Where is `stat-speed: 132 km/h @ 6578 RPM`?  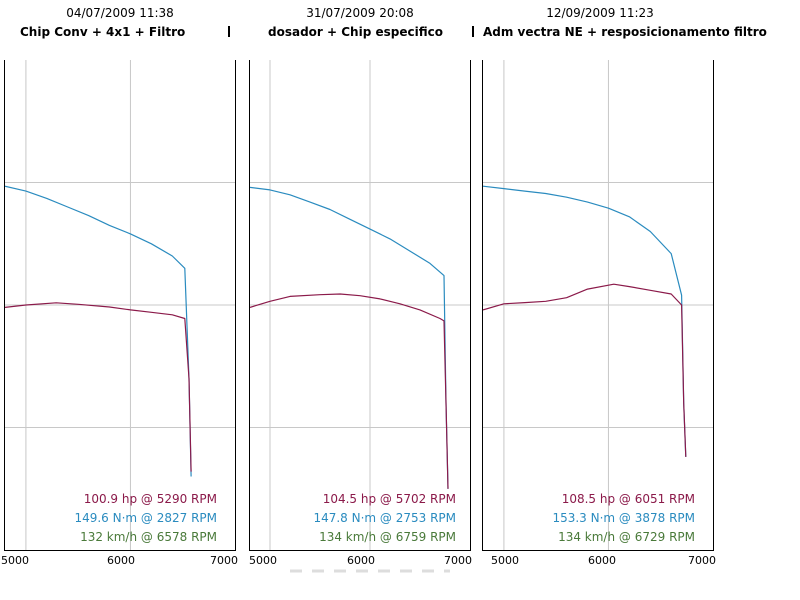
stat-speed: 132 km/h @ 6578 RPM is located at coordinates (148, 537).